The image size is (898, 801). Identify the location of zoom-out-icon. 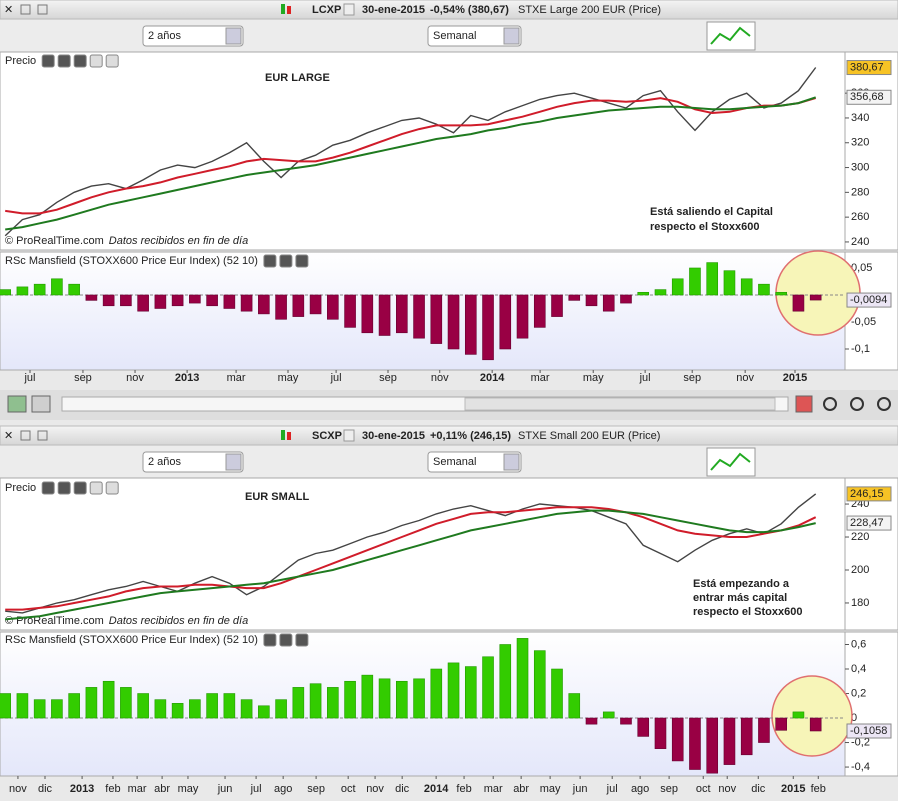
(857, 404).